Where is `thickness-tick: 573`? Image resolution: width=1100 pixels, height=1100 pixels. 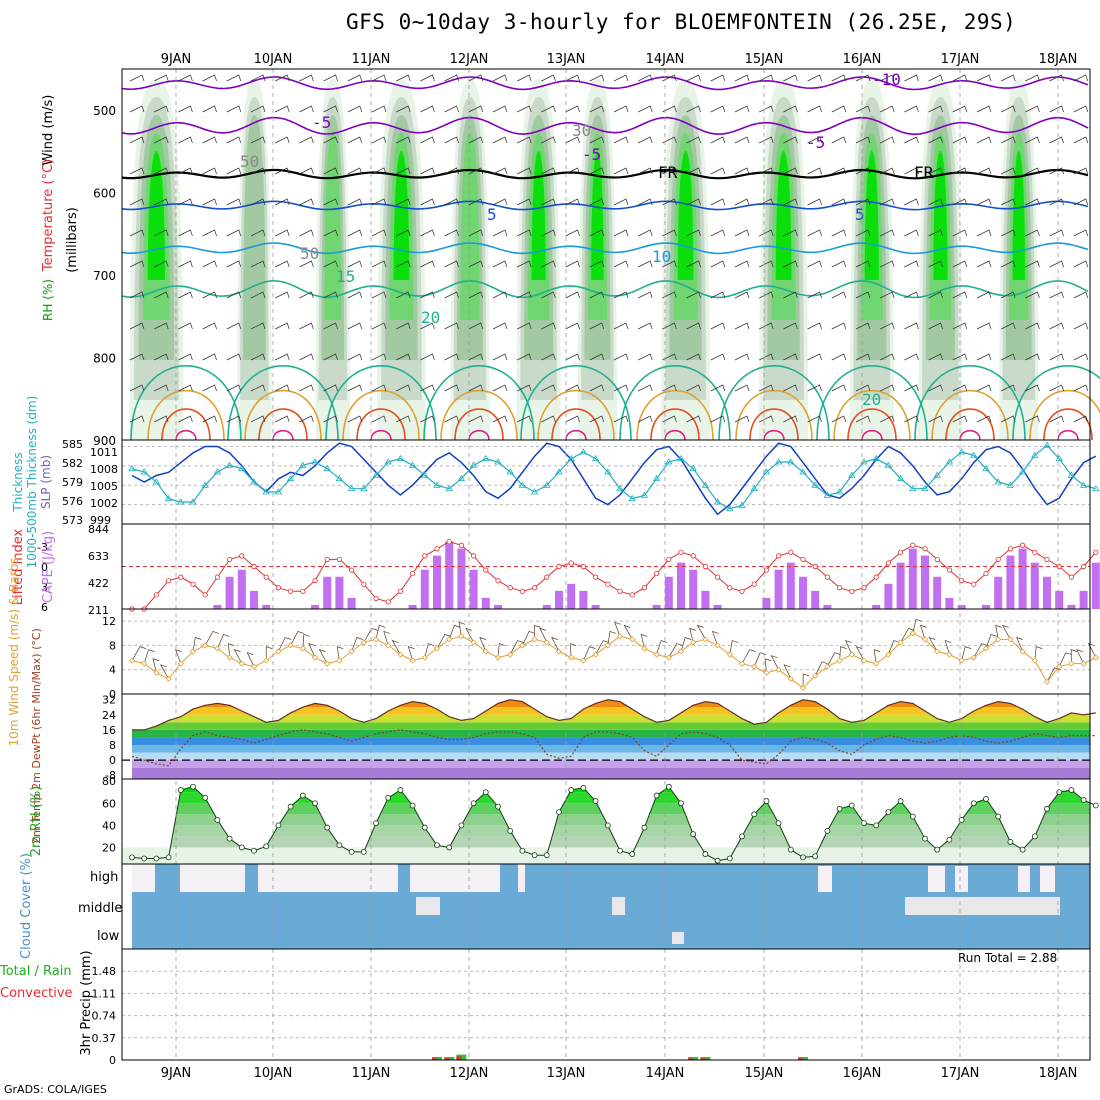 thickness-tick: 573 is located at coordinates (72, 520).